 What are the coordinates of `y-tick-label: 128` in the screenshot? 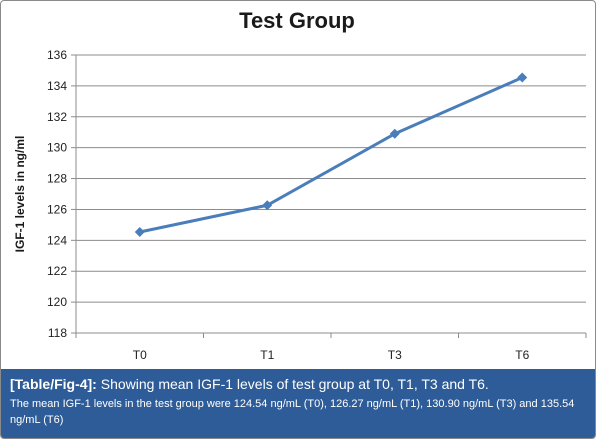 It's located at (57, 179).